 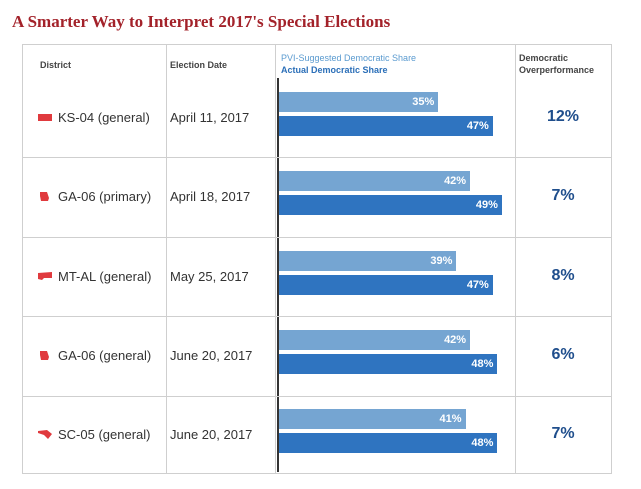 What do you see at coordinates (441, 260) in the screenshot?
I see `pvi-value-label: 39%` at bounding box center [441, 260].